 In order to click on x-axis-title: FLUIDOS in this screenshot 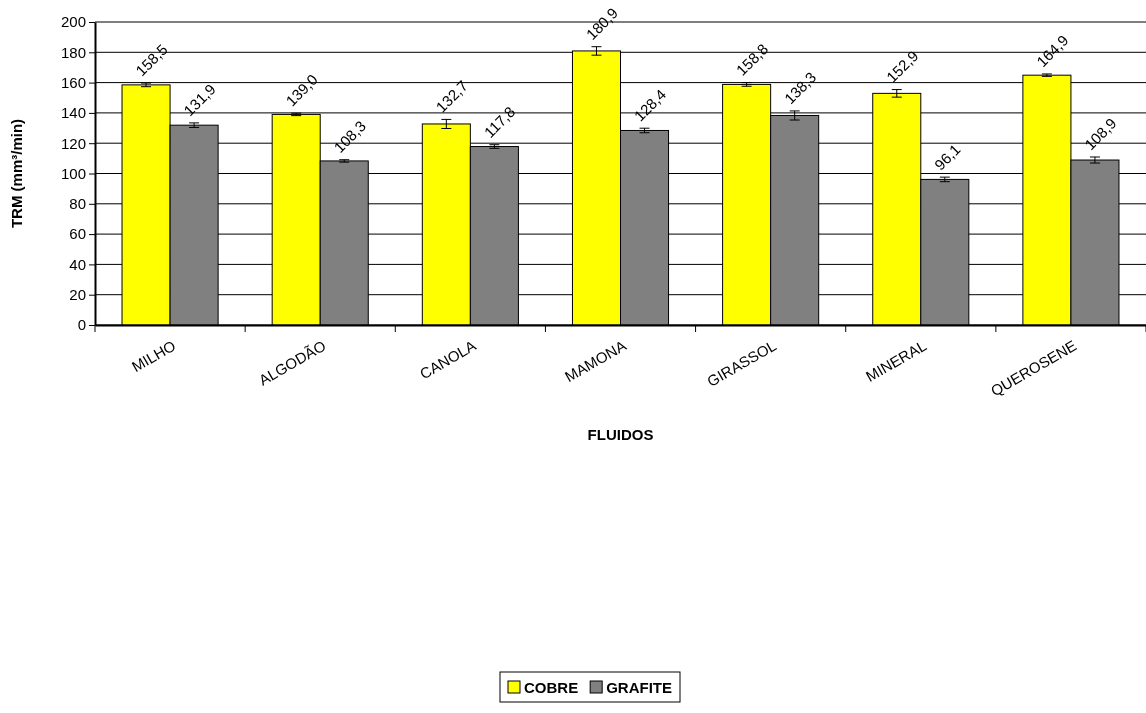, I will do `click(620, 434)`.